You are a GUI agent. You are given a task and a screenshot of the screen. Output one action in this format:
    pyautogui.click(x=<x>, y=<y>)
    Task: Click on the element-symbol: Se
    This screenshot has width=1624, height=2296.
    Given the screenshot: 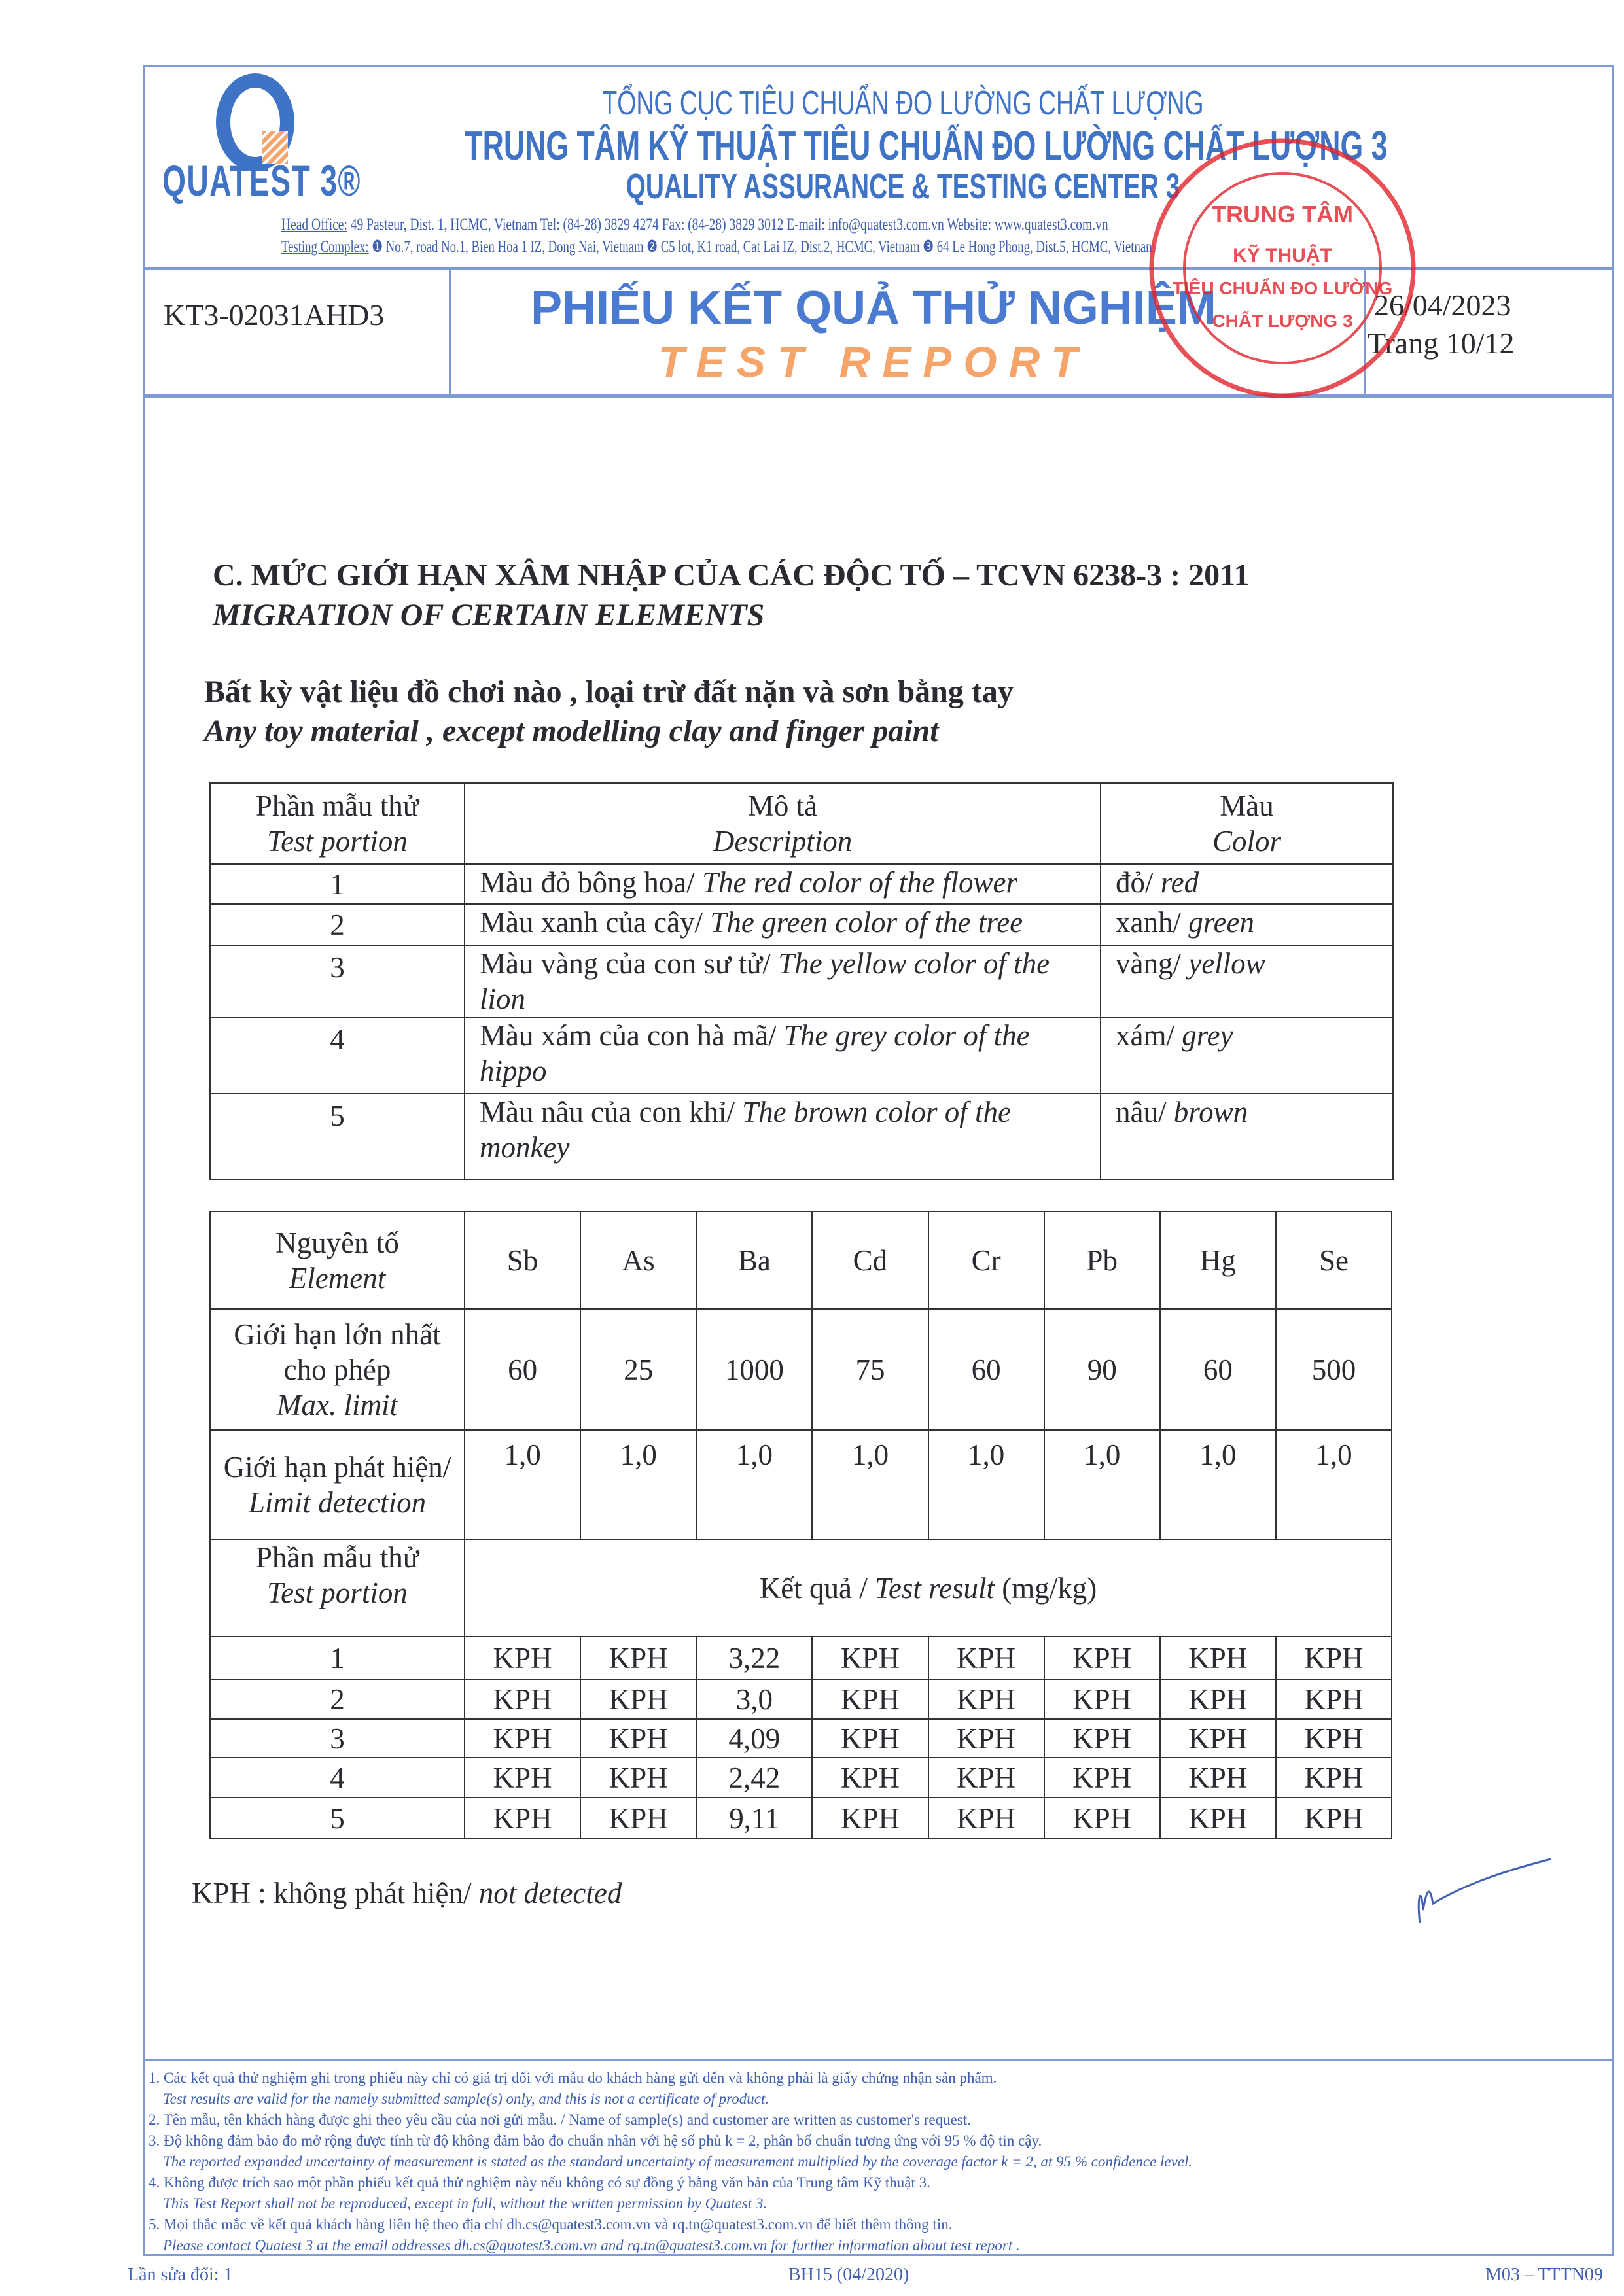 What is the action you would take?
    pyautogui.click(x=1334, y=1260)
    